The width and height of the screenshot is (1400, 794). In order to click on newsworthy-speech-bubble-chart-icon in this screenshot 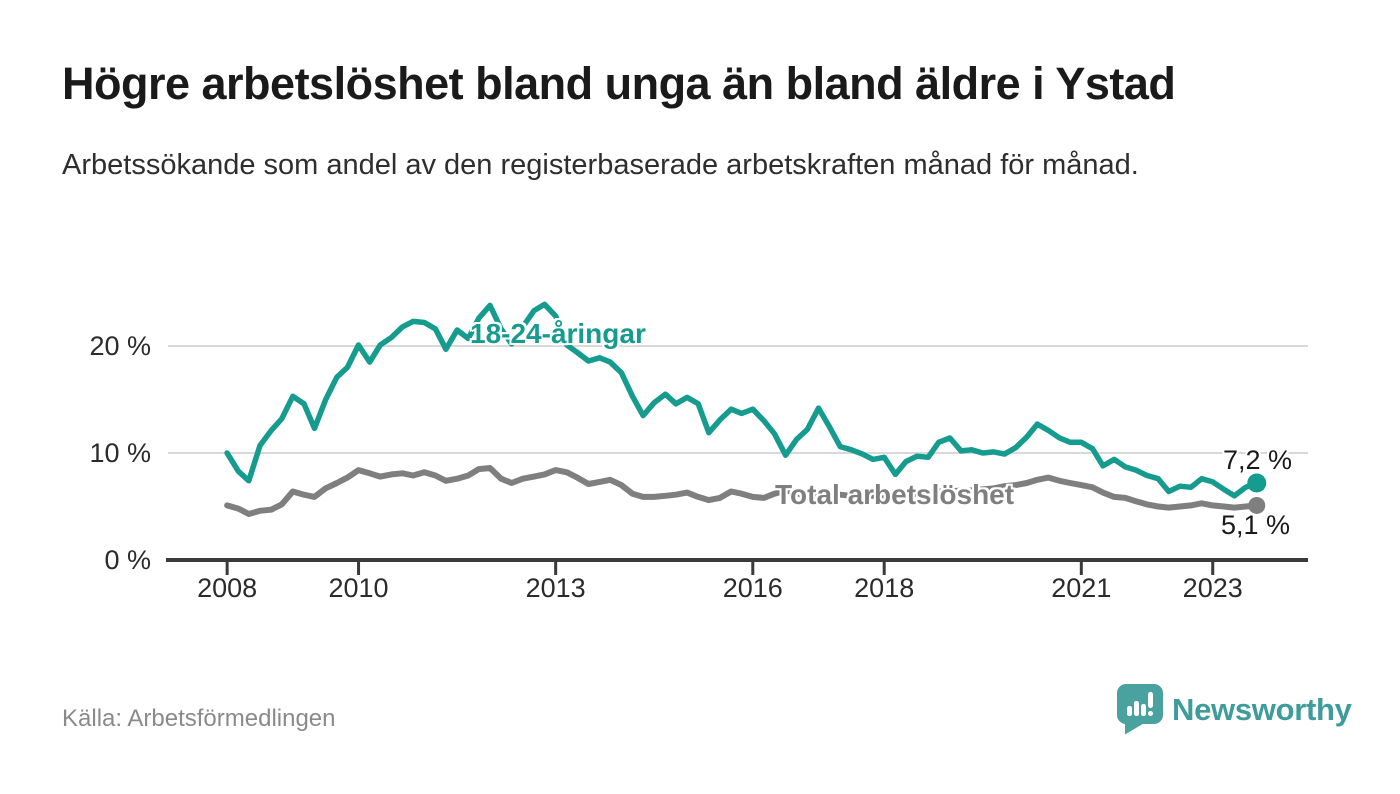, I will do `click(1140, 710)`.